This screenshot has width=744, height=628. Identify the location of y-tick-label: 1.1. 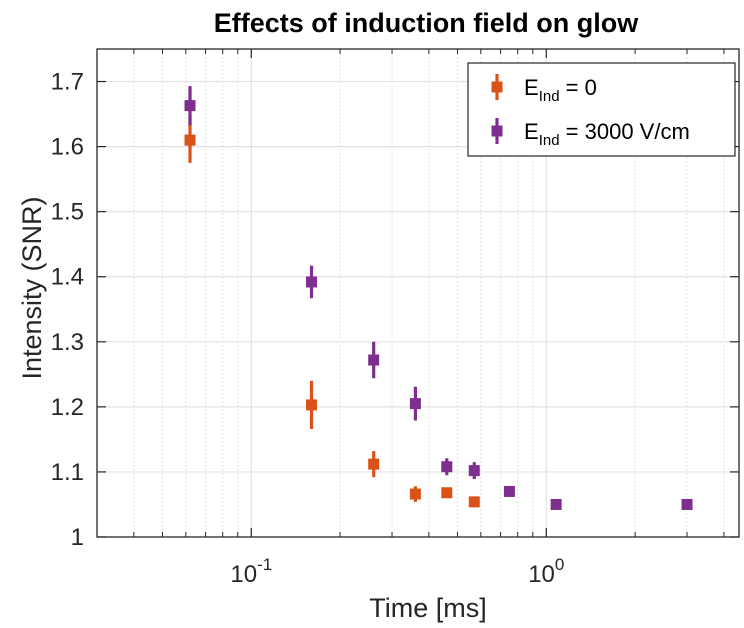
(67, 472).